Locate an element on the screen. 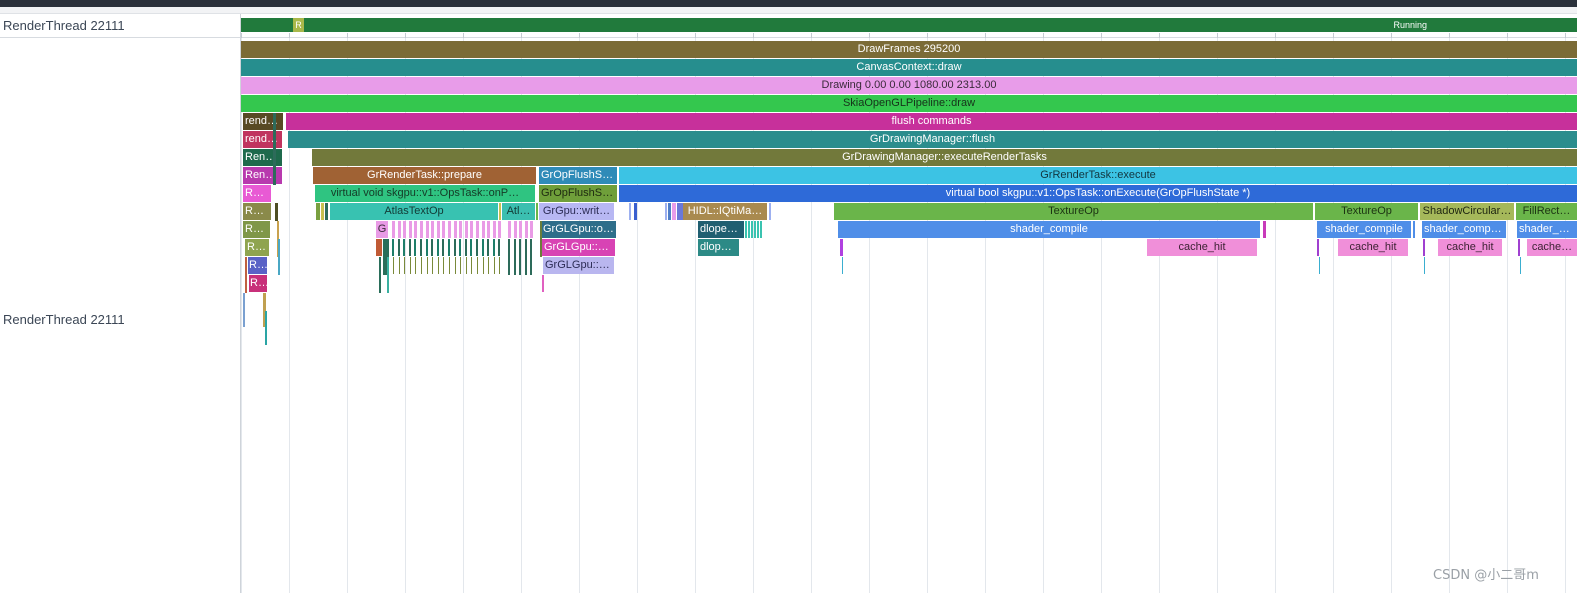 This screenshot has width=1577, height=593. slice-skia-pipeline: SkiaOpenGLPipeline::draw is located at coordinates (909, 103).